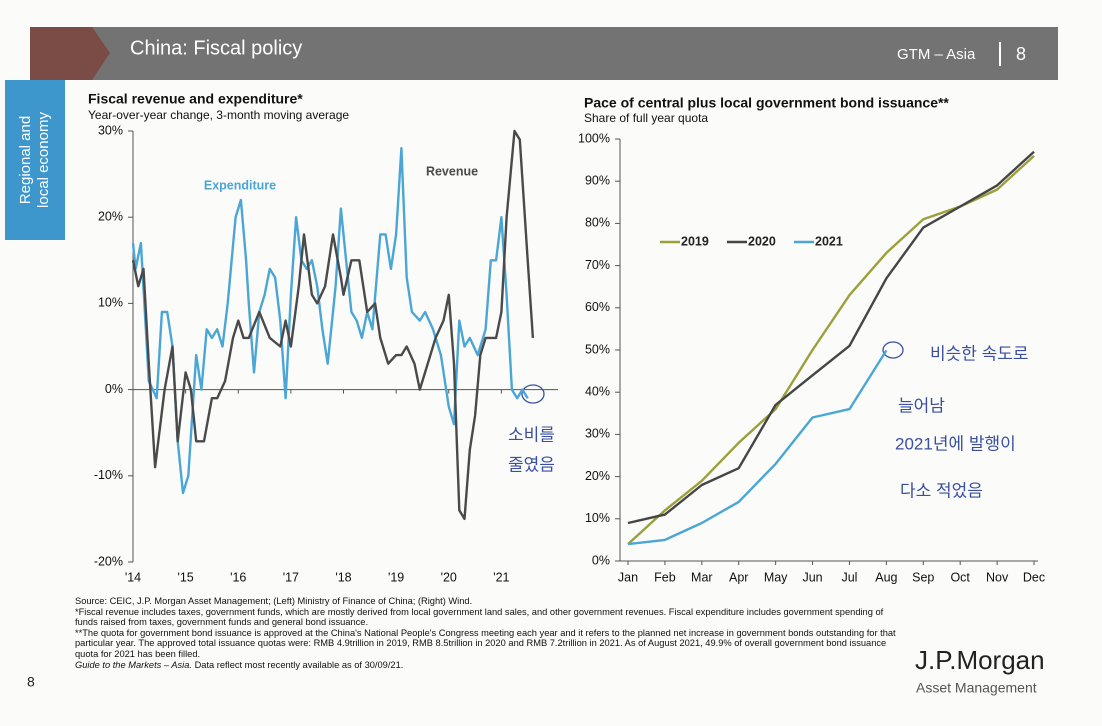 This screenshot has width=1102, height=726. What do you see at coordinates (997, 577) in the screenshot?
I see `x-tick-label: Nov` at bounding box center [997, 577].